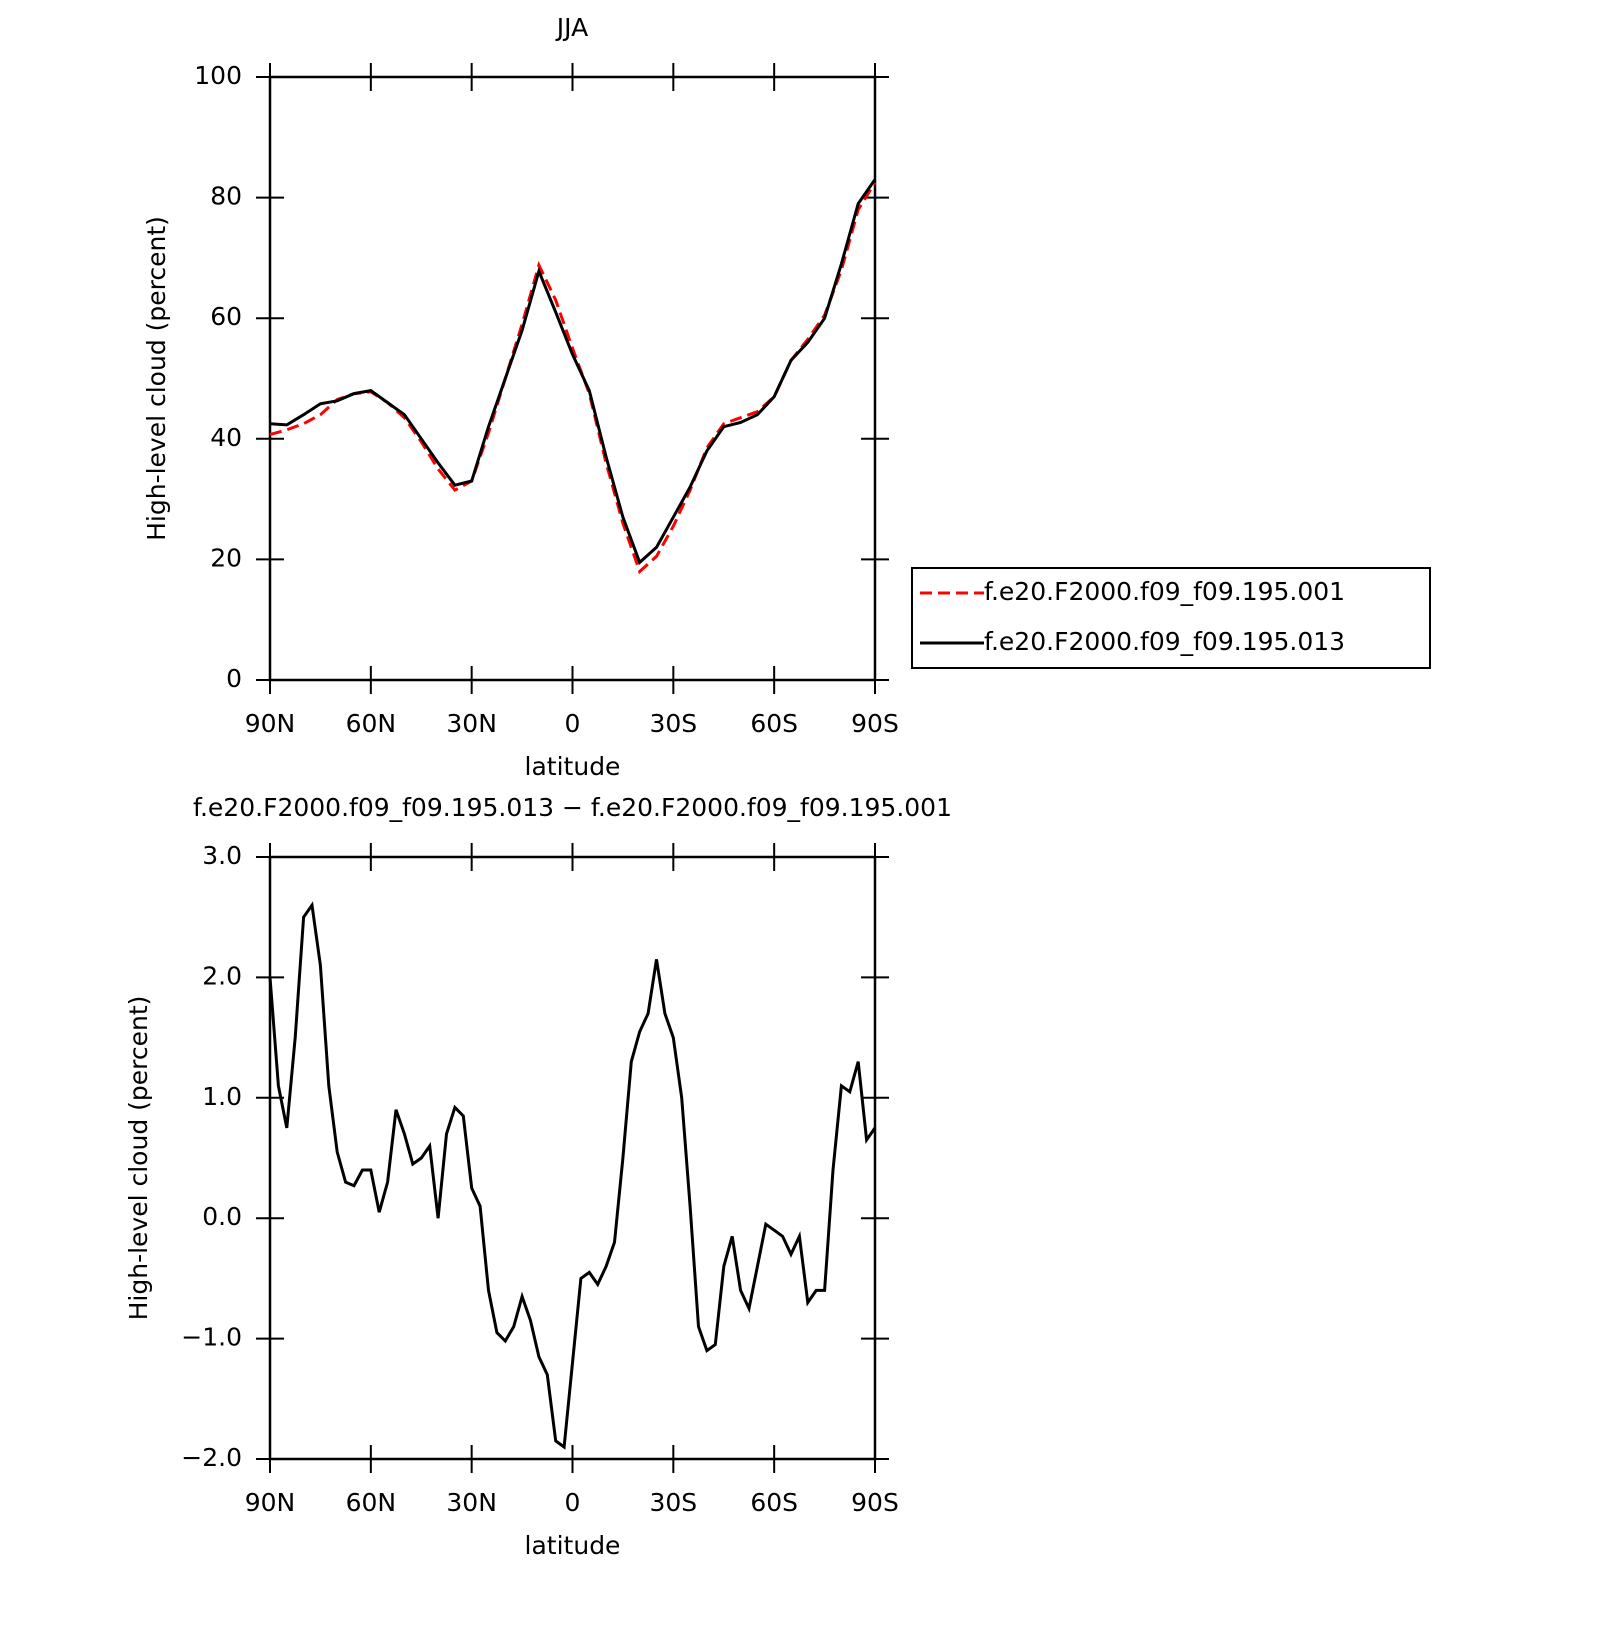 This screenshot has width=1597, height=1635. Describe the element at coordinates (222, 975) in the screenshot. I see `y-tick-label: 2.0` at that location.